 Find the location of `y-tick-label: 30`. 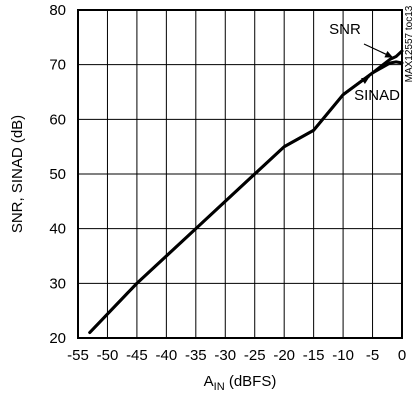

y-tick-label: 30 is located at coordinates (57, 283).